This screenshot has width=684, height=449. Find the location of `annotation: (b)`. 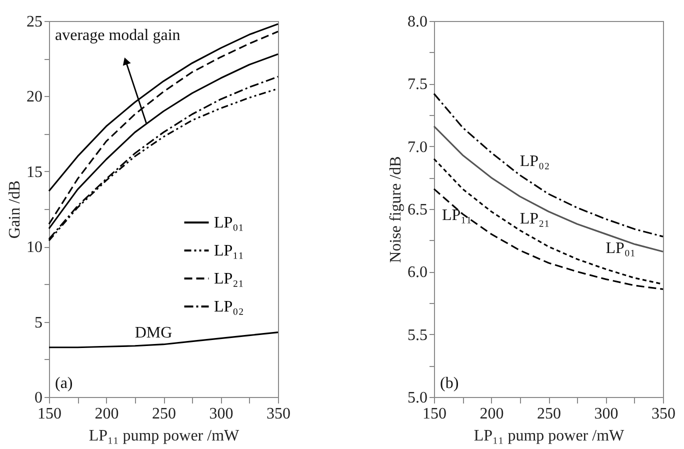

annotation: (b) is located at coordinates (449, 383).